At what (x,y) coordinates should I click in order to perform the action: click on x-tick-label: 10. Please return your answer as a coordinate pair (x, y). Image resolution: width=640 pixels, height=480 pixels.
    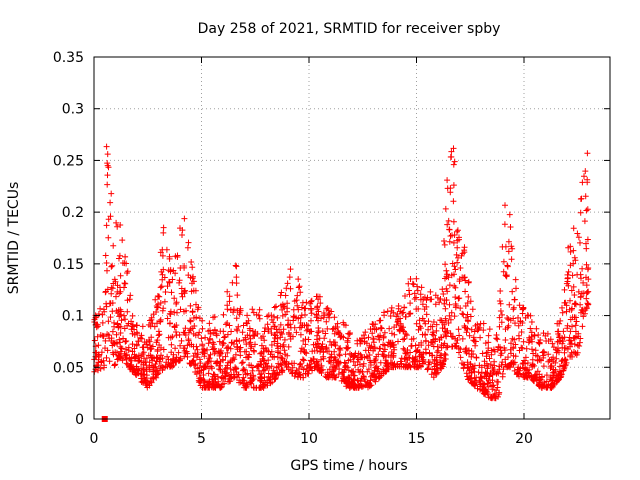
    Looking at the image, I should click on (309, 439).